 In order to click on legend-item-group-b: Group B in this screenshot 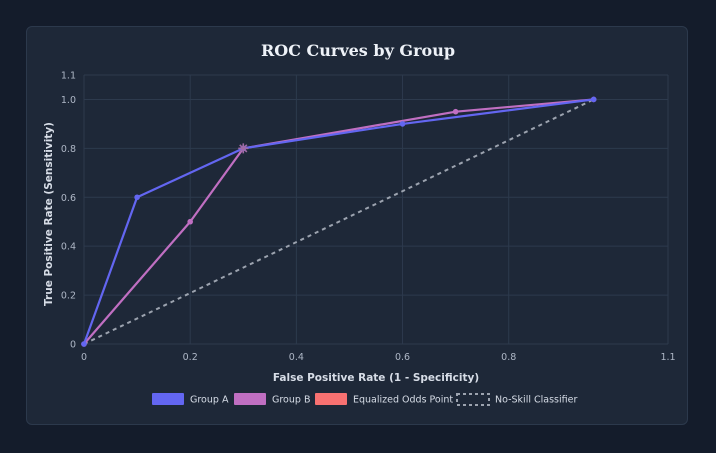, I will do `click(272, 399)`.